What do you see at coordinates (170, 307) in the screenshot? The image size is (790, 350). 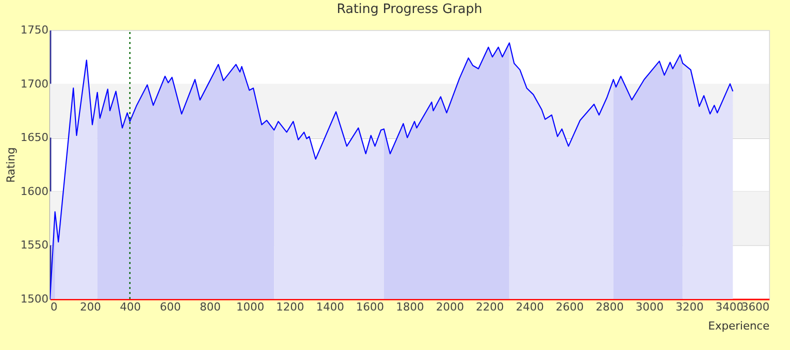 I see `x-tick-label: 600` at bounding box center [170, 307].